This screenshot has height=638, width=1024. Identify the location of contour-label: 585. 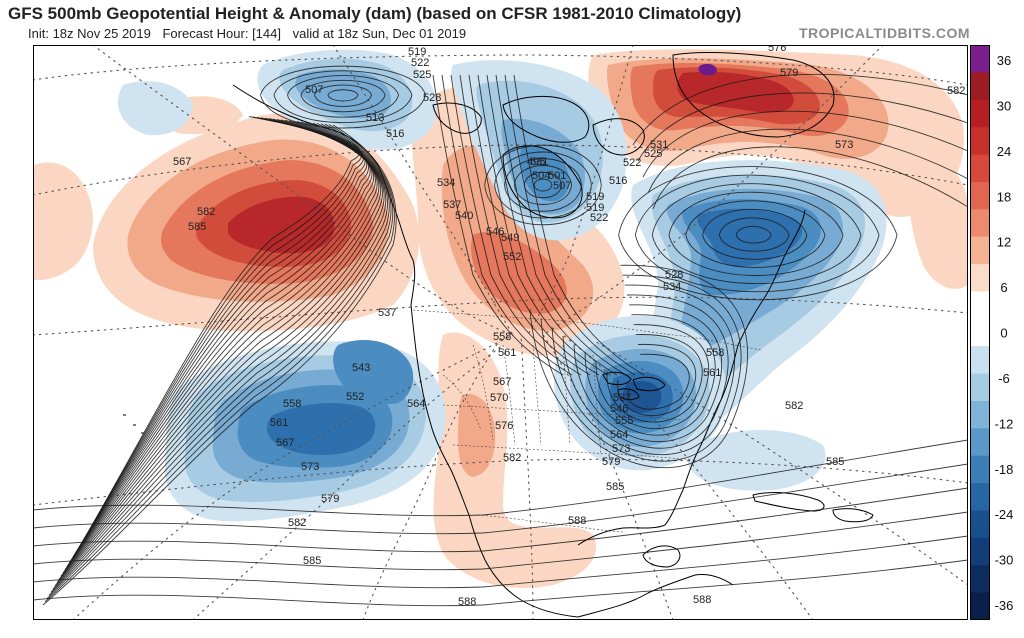
(197, 227).